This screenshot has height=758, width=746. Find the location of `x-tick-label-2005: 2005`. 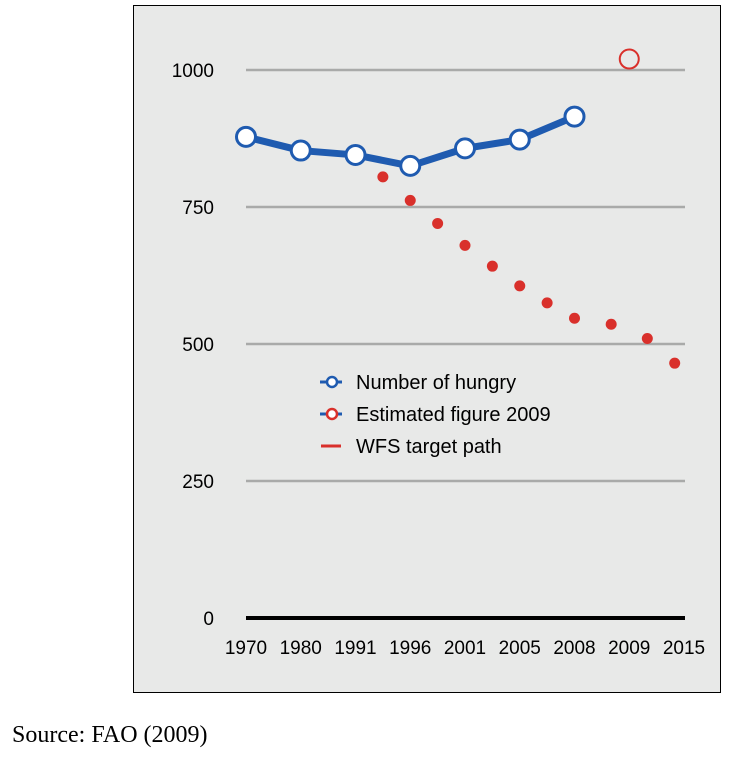

x-tick-label-2005: 2005 is located at coordinates (520, 648).